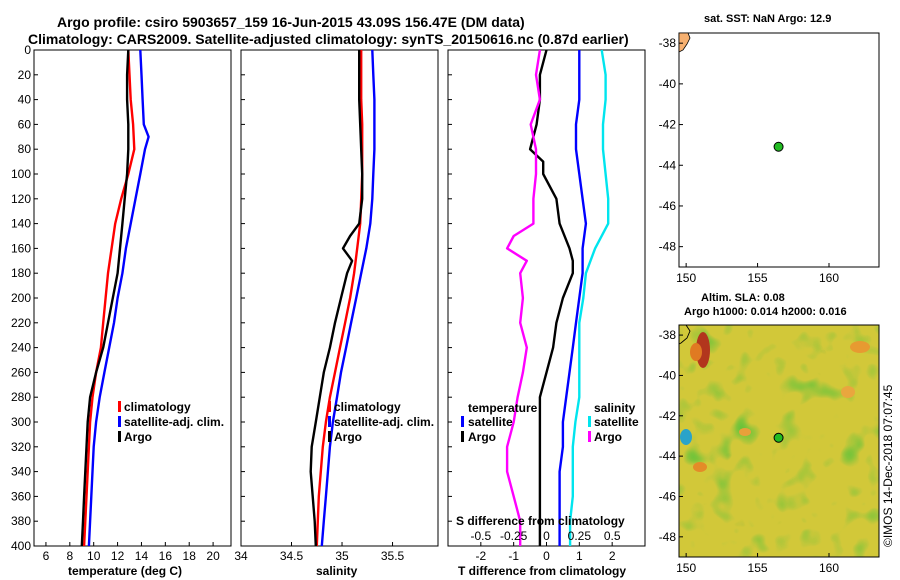  I want to click on x-tick-label: 20, so click(213, 556).